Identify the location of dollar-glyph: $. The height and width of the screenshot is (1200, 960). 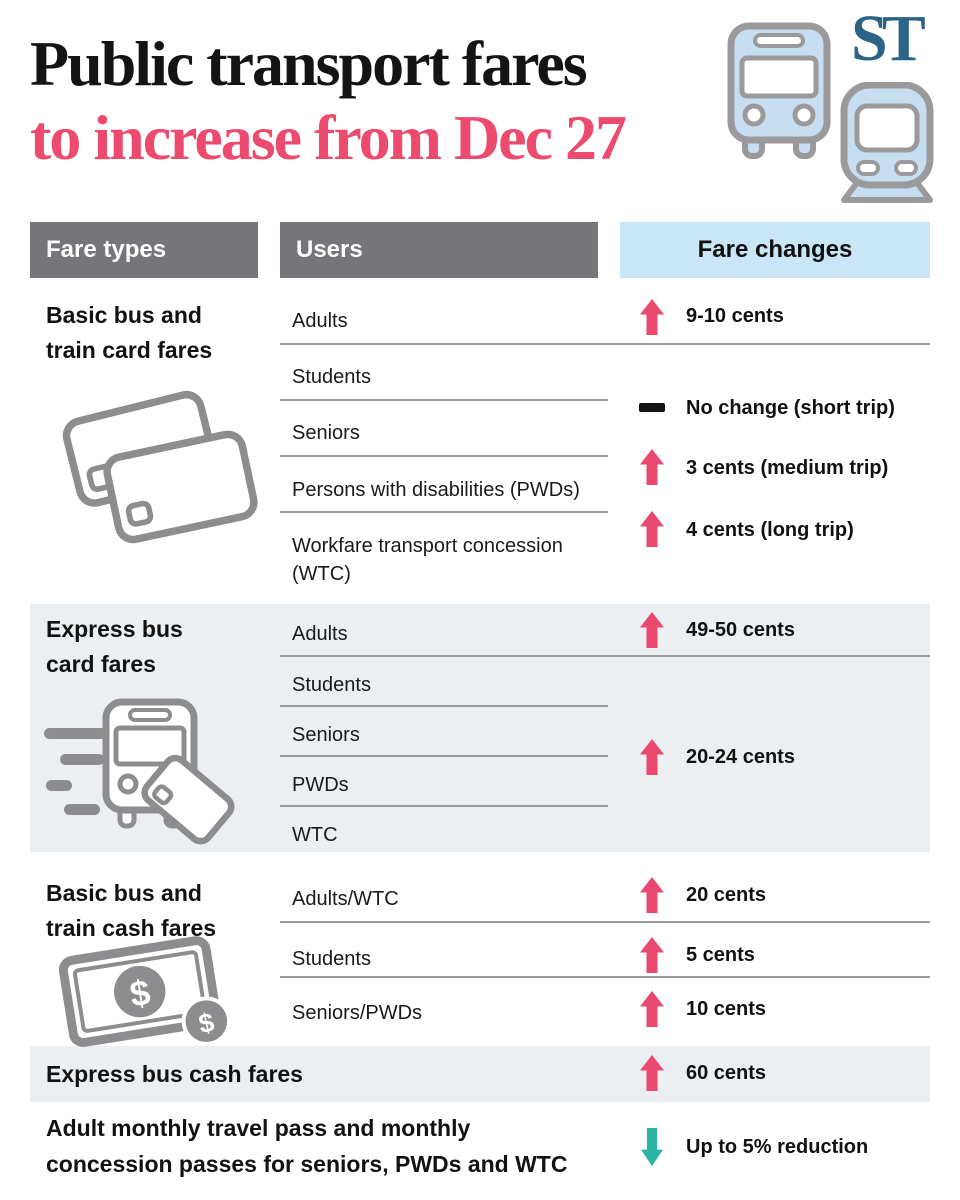
(206, 1023).